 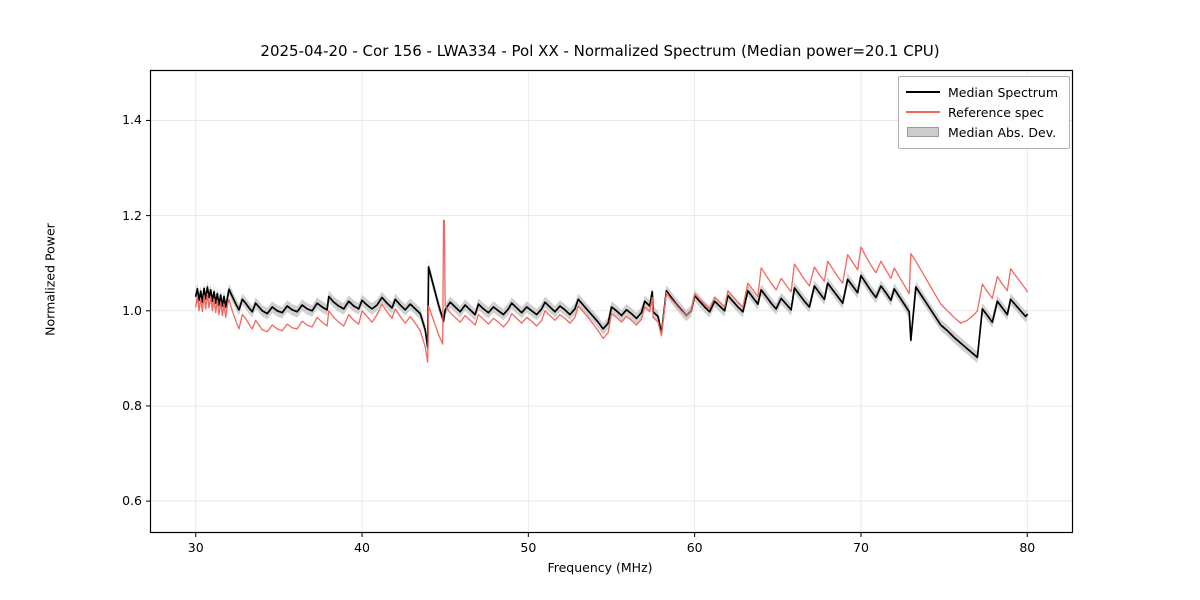 I want to click on x-tick-label: 80, so click(x=1027, y=547).